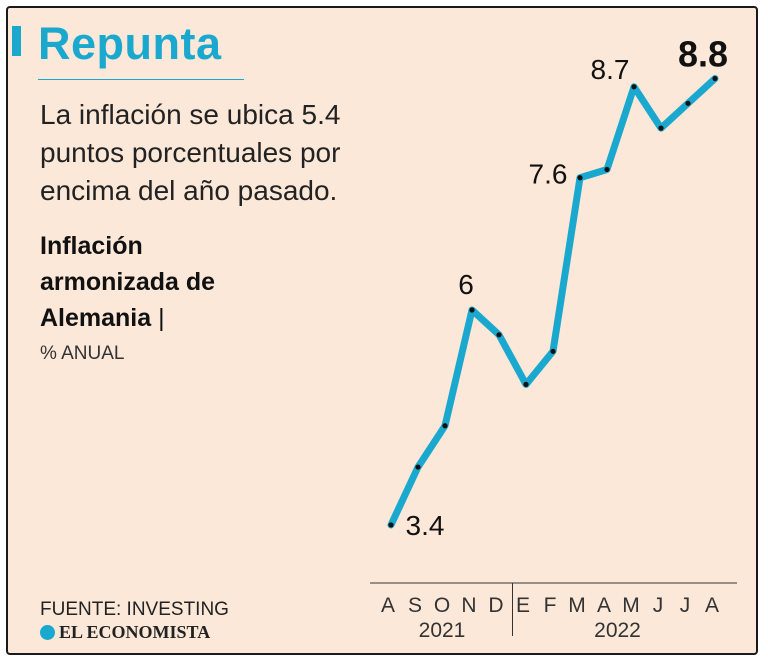 This screenshot has height=662, width=768. Describe the element at coordinates (703, 54) in the screenshot. I see `data-label: 8.8` at that location.